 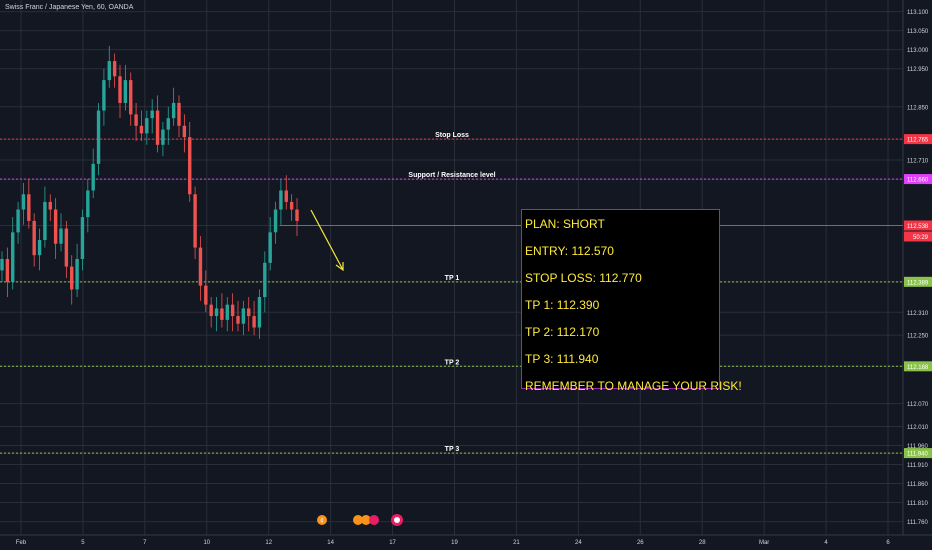 I want to click on x-tick-label: 4, so click(x=826, y=543).